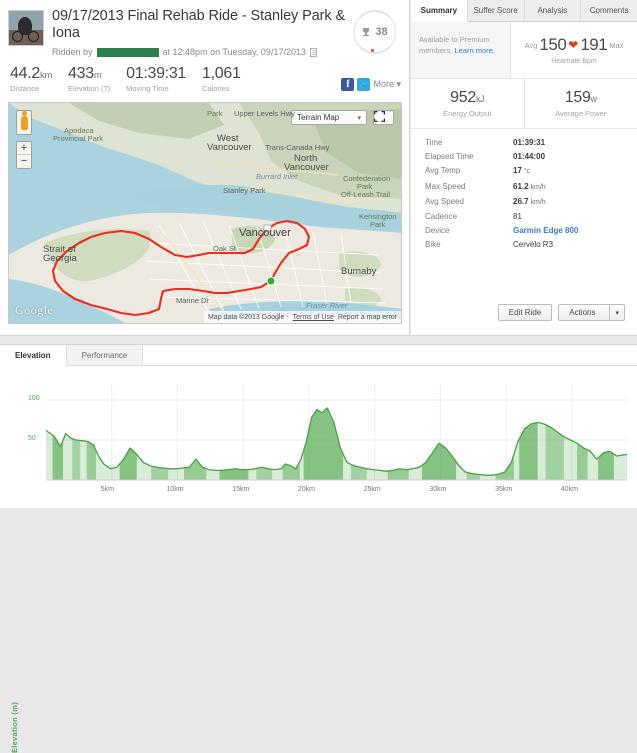 This screenshot has width=637, height=753. What do you see at coordinates (529, 157) in the screenshot?
I see `detail-value: 01:44:00` at bounding box center [529, 157].